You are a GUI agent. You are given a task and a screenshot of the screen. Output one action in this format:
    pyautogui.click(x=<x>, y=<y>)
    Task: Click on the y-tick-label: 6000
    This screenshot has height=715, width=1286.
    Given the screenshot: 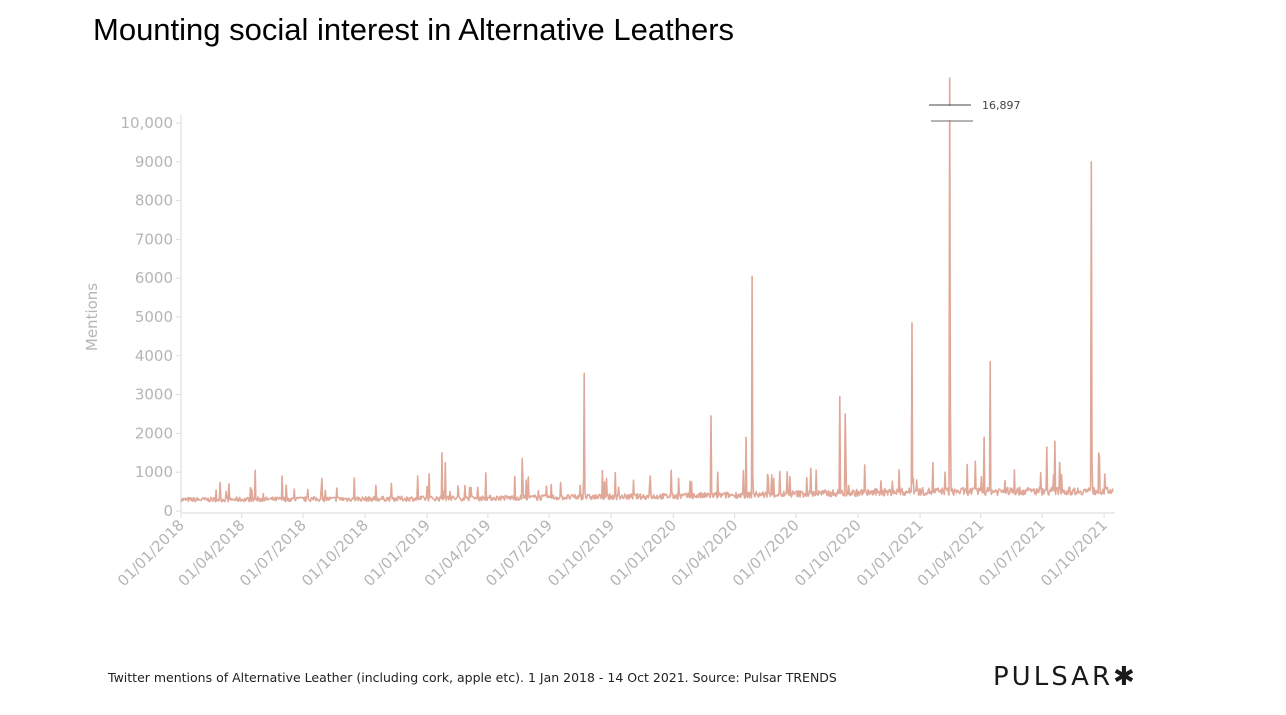 What is the action you would take?
    pyautogui.click(x=154, y=278)
    